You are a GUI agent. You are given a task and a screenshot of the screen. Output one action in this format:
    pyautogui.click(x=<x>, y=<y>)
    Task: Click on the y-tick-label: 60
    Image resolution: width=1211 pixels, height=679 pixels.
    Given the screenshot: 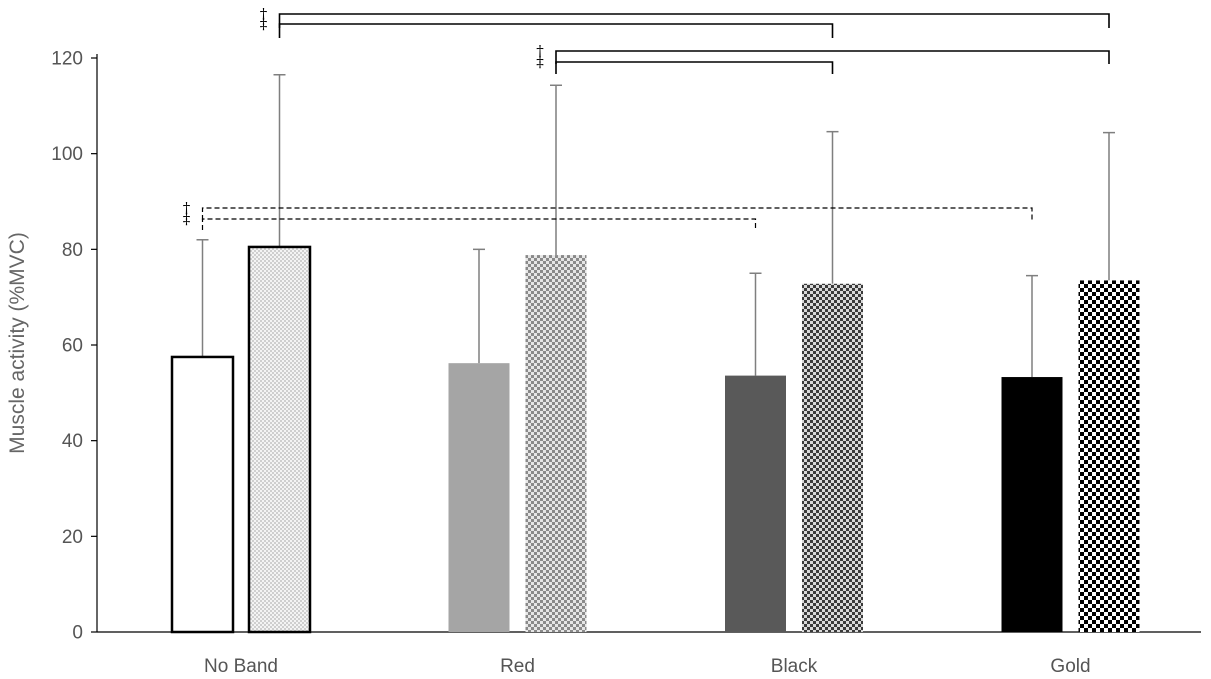 What is the action you would take?
    pyautogui.click(x=72, y=346)
    